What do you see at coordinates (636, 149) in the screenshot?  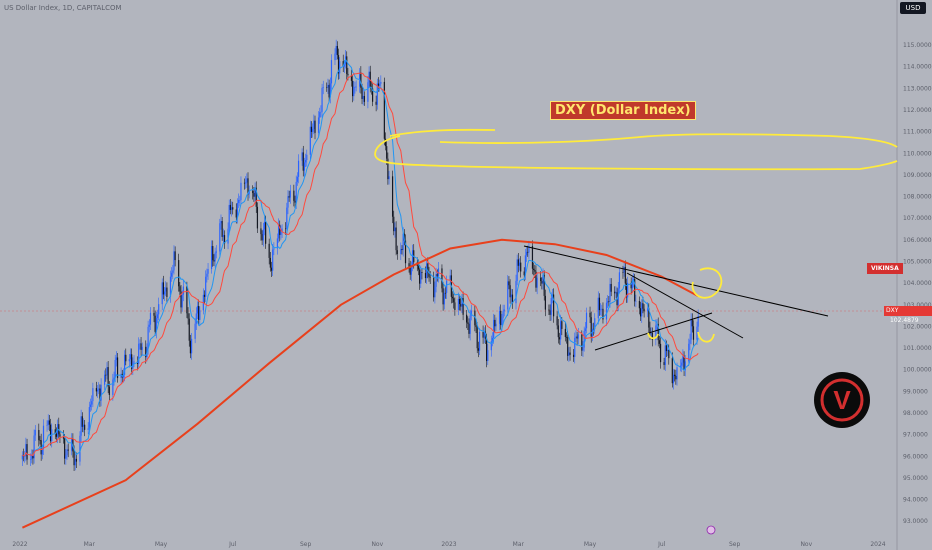 I see `yellow-resistance-band` at bounding box center [636, 149].